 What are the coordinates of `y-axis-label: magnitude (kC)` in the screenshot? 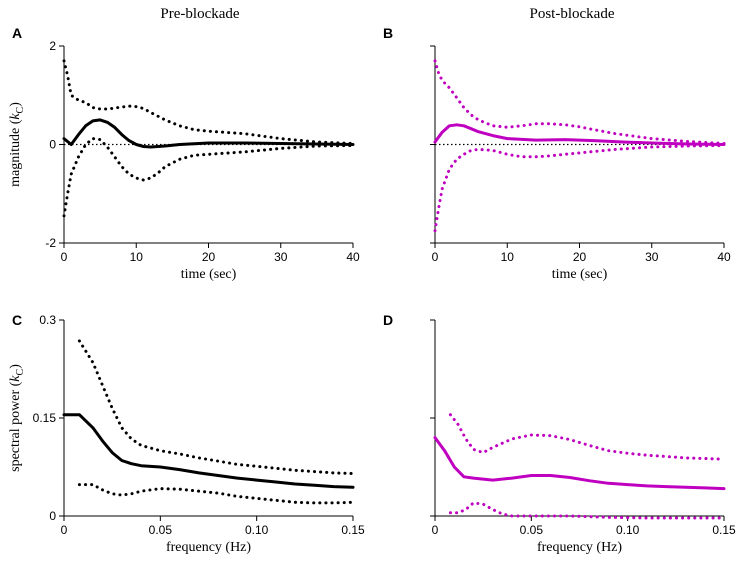 It's located at (17, 144).